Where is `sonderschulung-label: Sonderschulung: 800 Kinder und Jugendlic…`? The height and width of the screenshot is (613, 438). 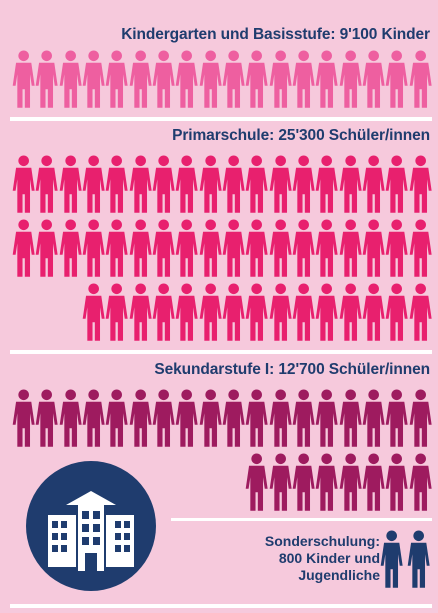
sonderschulung-label: Sonderschulung: 800 Kinder und Jugendlic… is located at coordinates (322, 558).